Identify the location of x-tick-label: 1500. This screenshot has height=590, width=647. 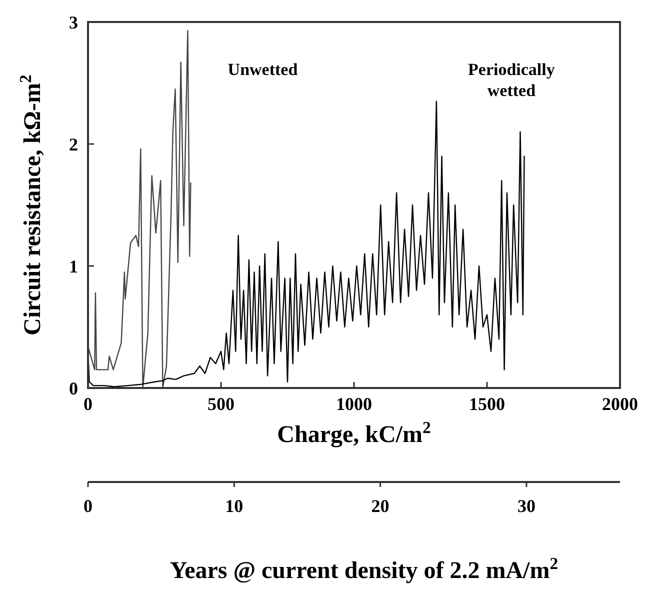
(487, 404).